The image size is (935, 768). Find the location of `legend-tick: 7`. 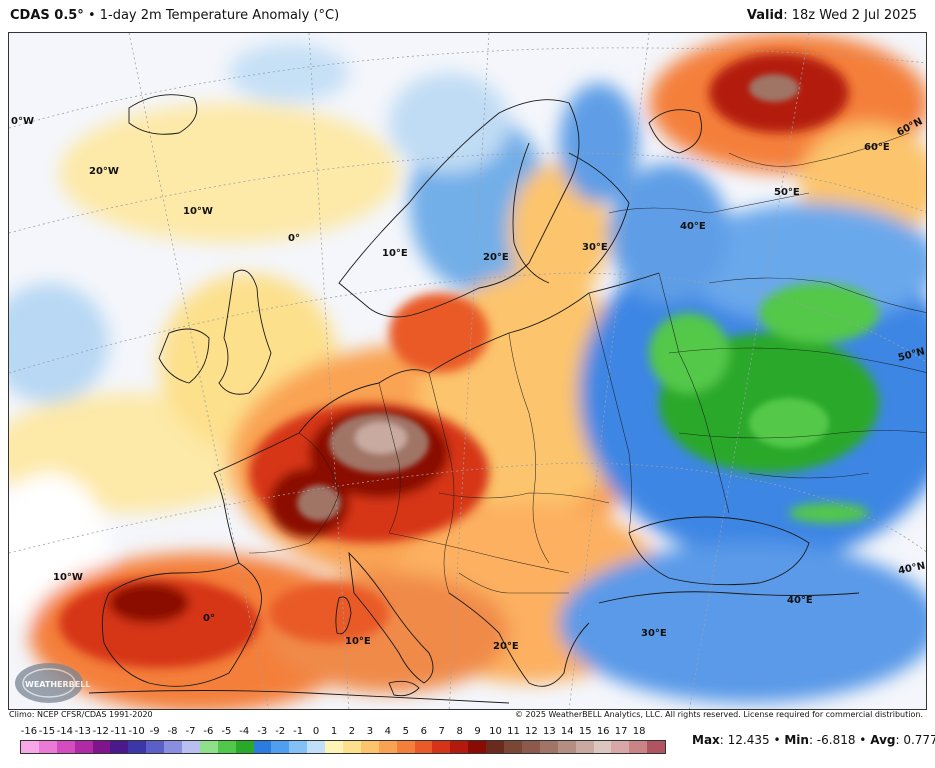

legend-tick: 7 is located at coordinates (441, 731).